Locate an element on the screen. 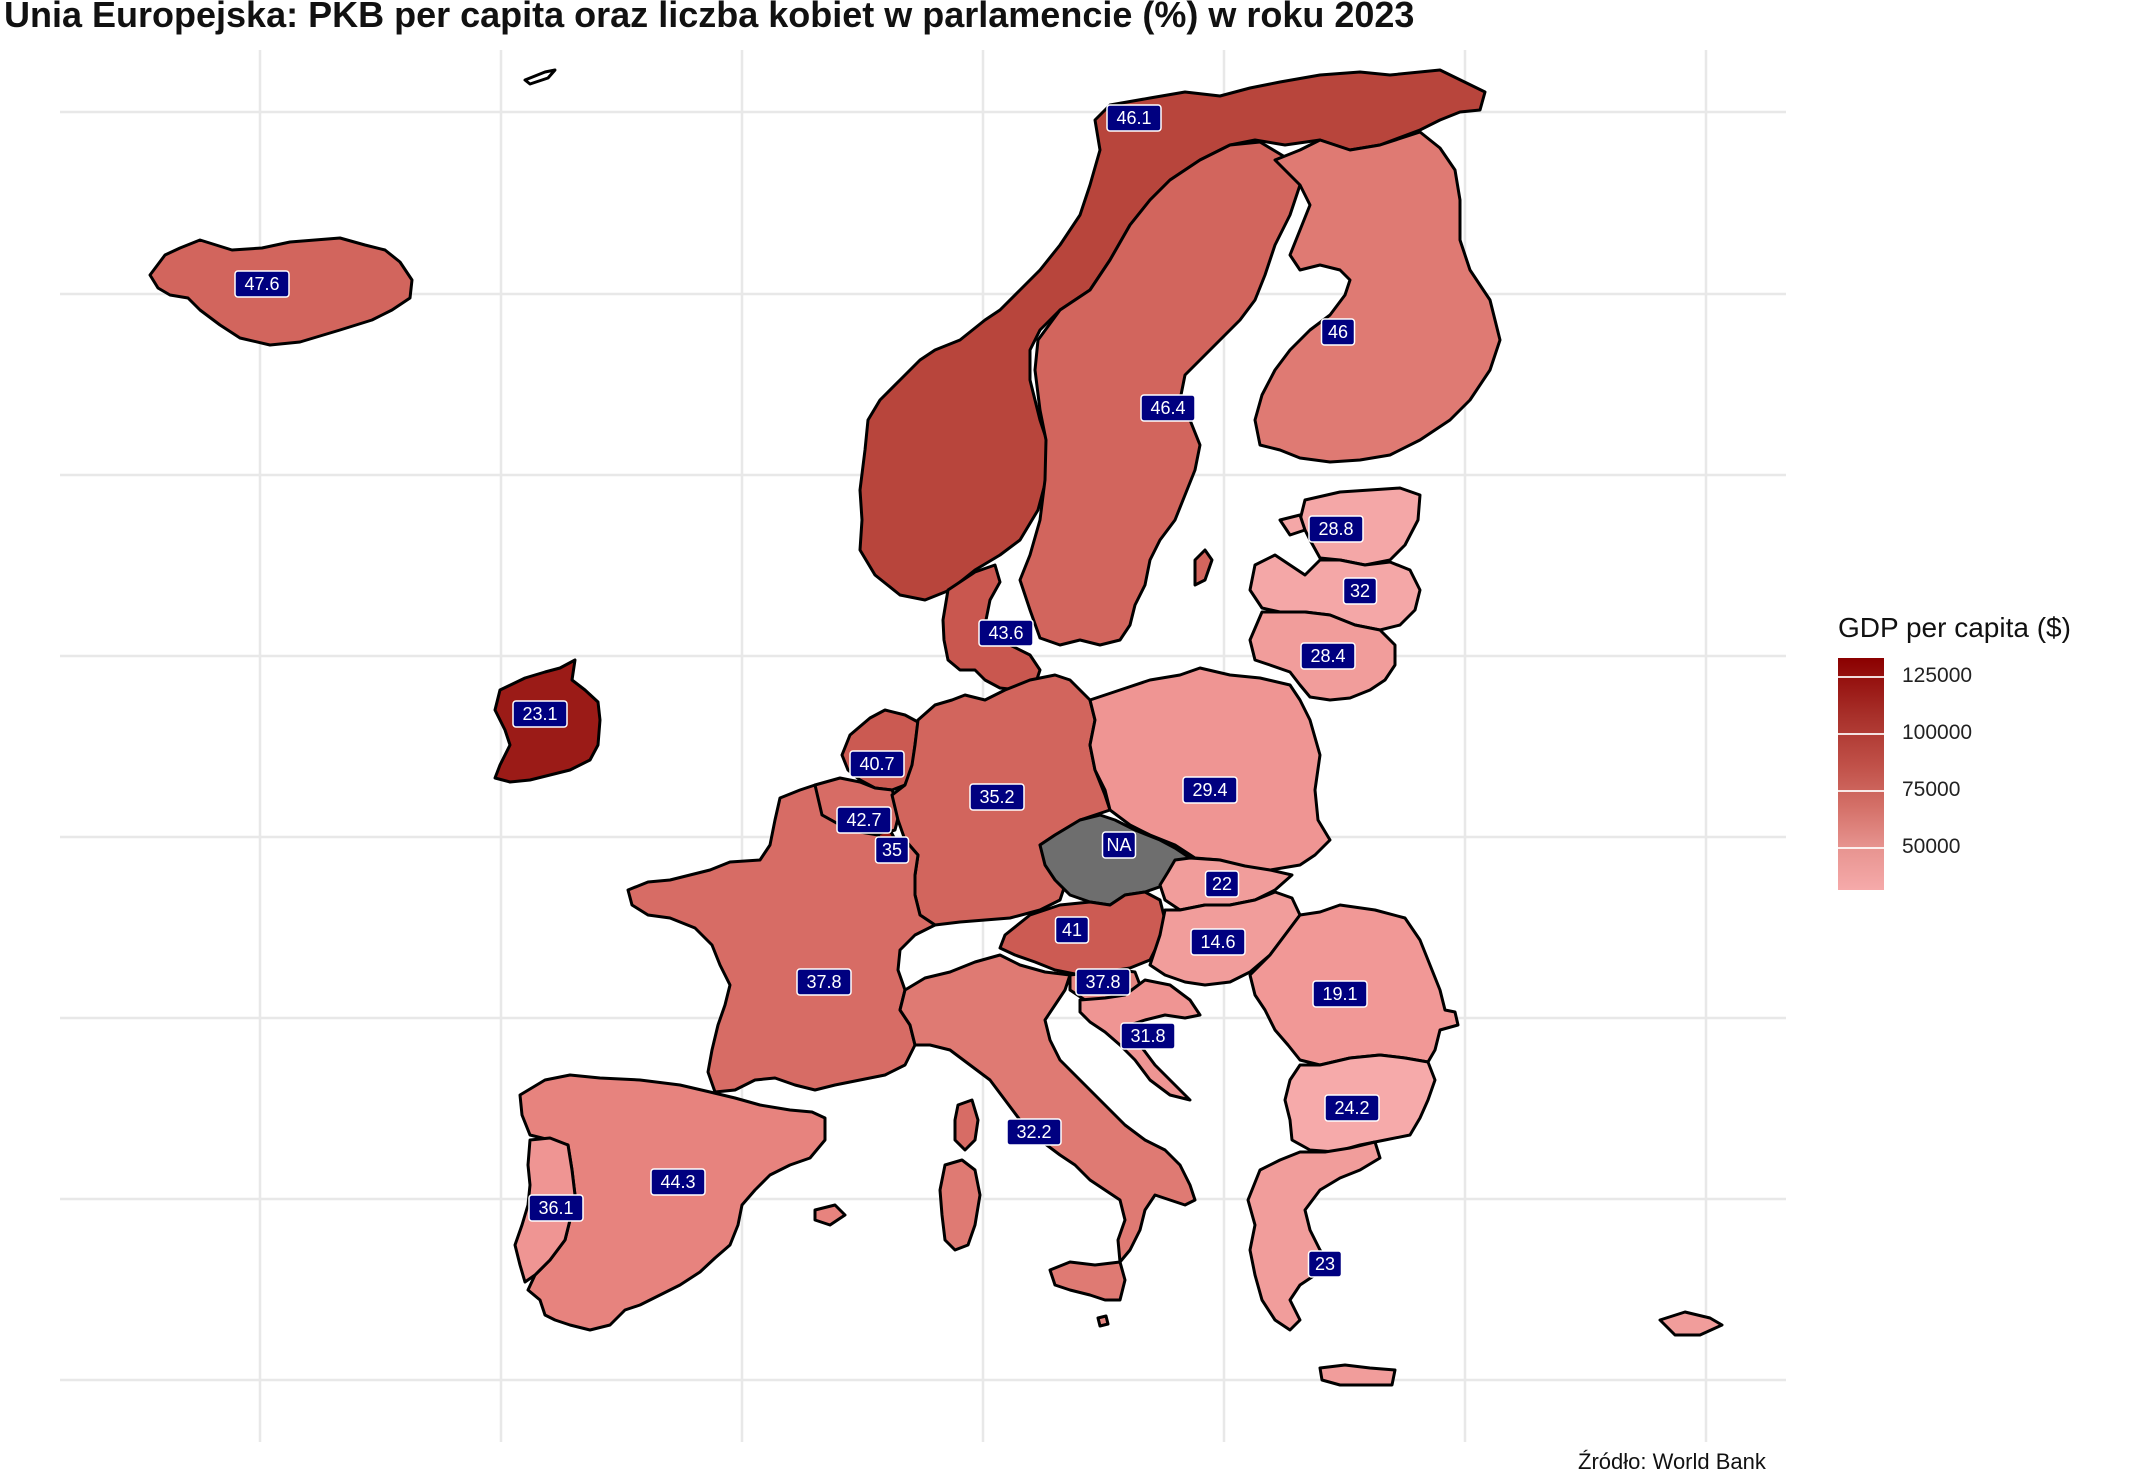 Image resolution: width=2130 pixels, height=1478 pixels. country-italy is located at coordinates (1047, 1108).